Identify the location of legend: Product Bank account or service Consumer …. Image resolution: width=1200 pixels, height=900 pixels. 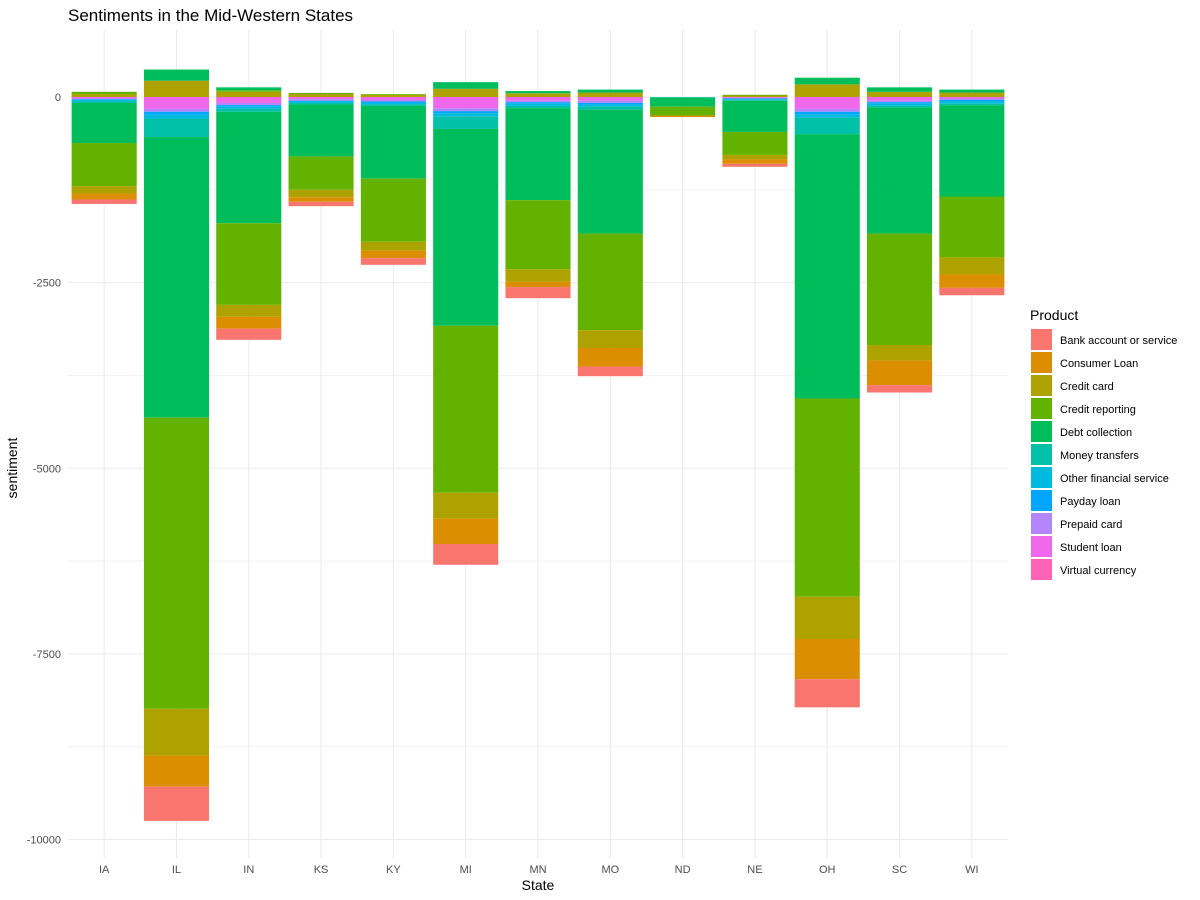
(1103, 443).